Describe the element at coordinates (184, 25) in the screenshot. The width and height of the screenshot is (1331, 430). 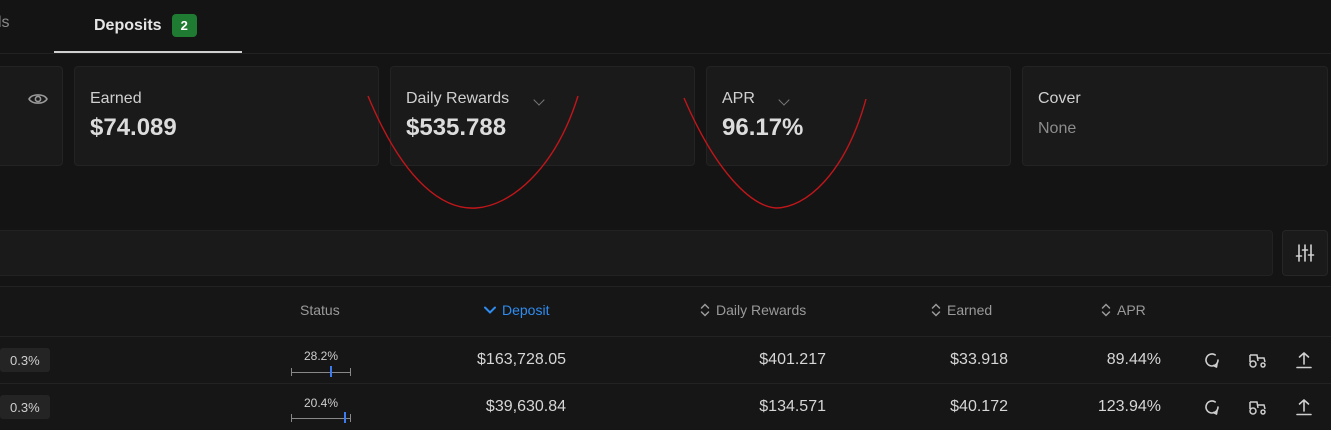
I see `deposits-count-badge: 2` at that location.